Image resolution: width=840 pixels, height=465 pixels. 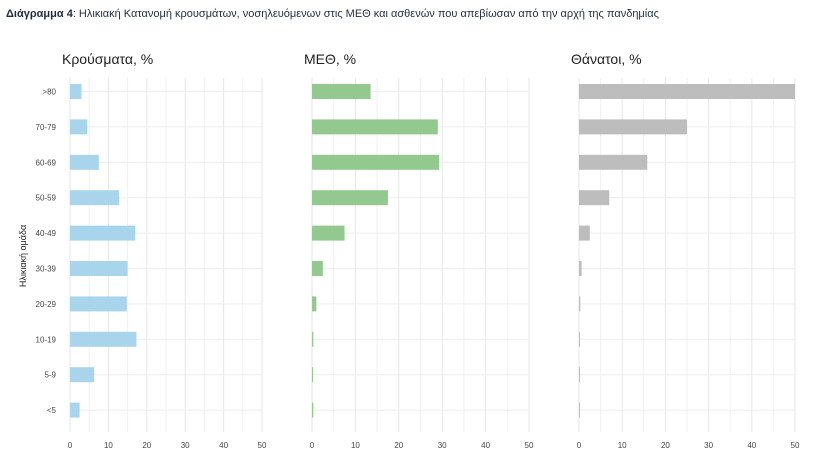 What do you see at coordinates (107, 59) in the screenshot?
I see `panel-title-1: Κρούσματα, %` at bounding box center [107, 59].